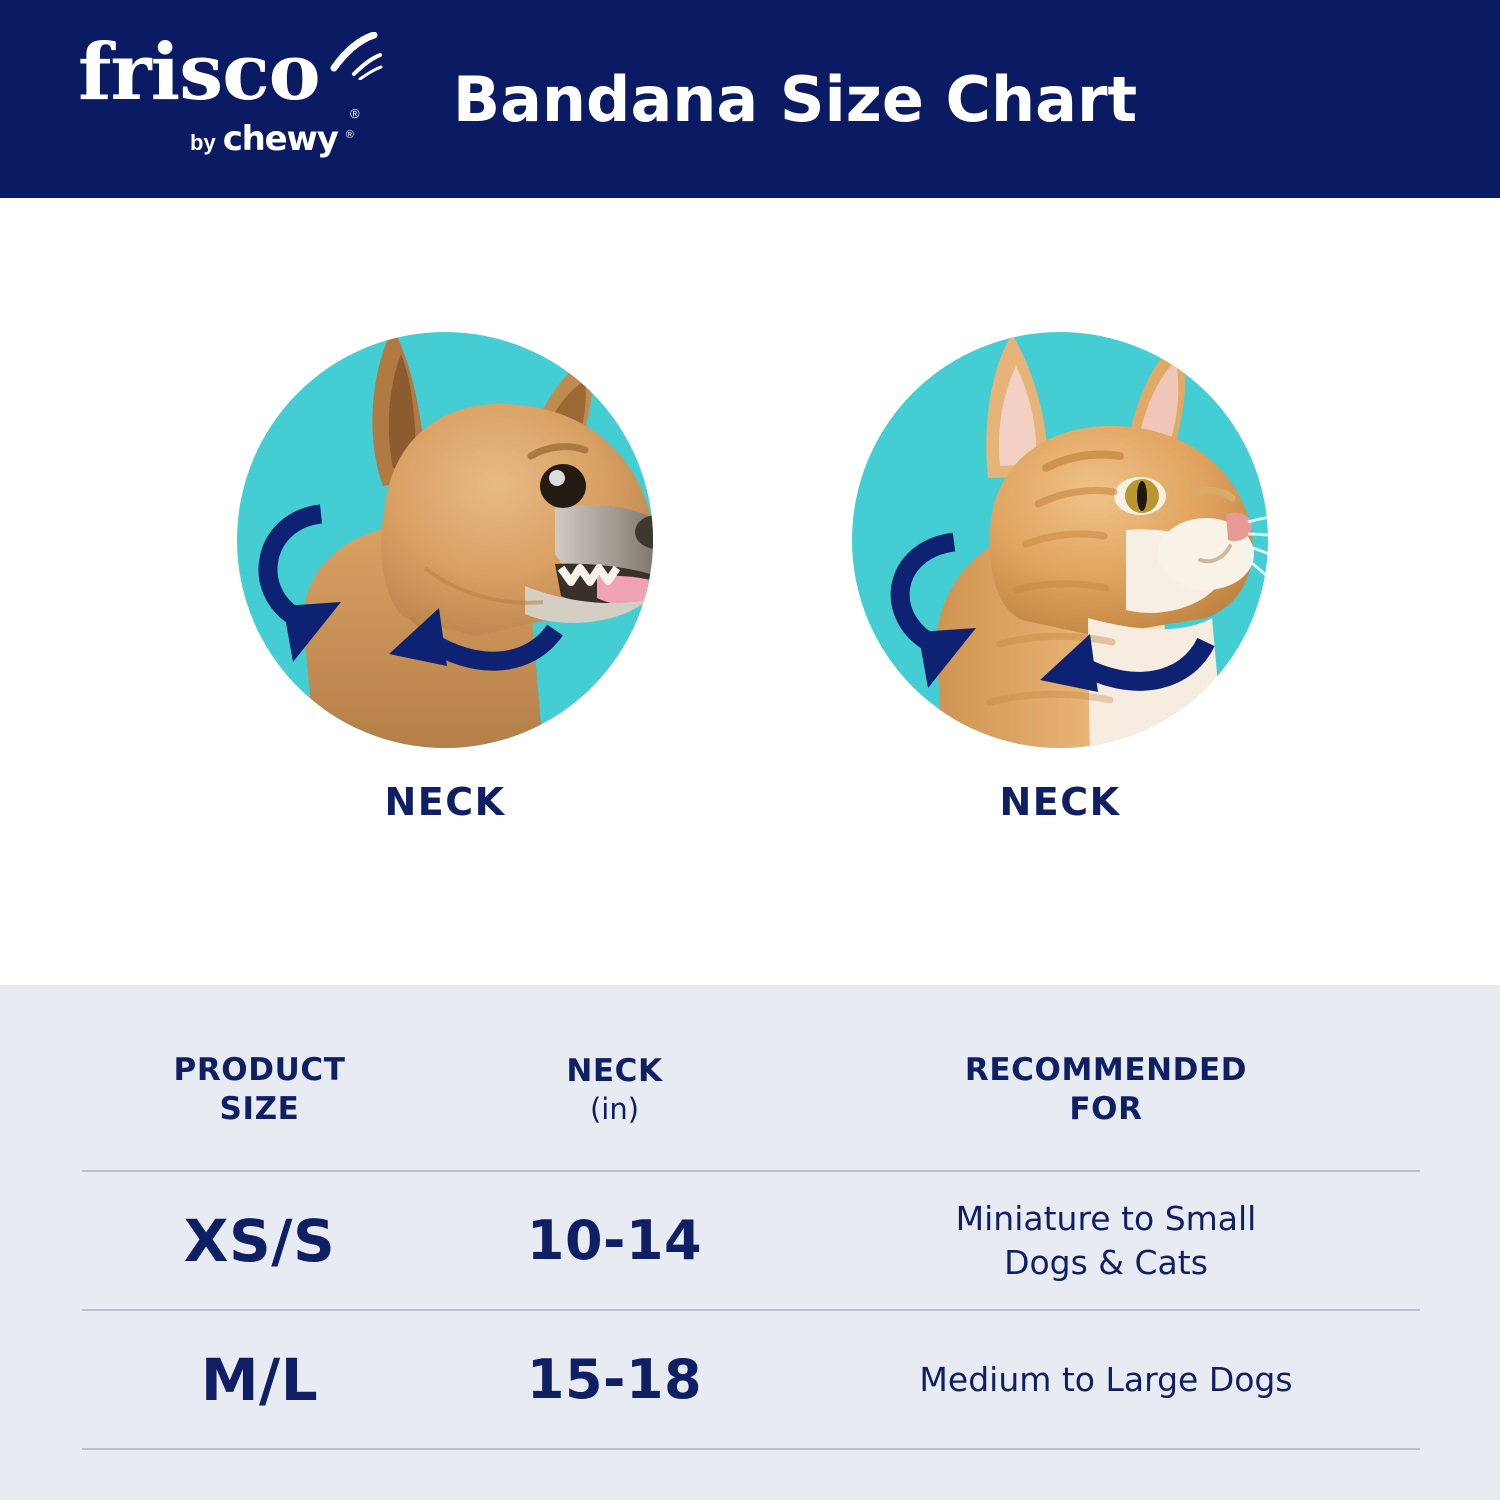 Image resolution: width=1500 pixels, height=1500 pixels. I want to click on column-header-product-size: PRODUCT SIZE, so click(259, 1078).